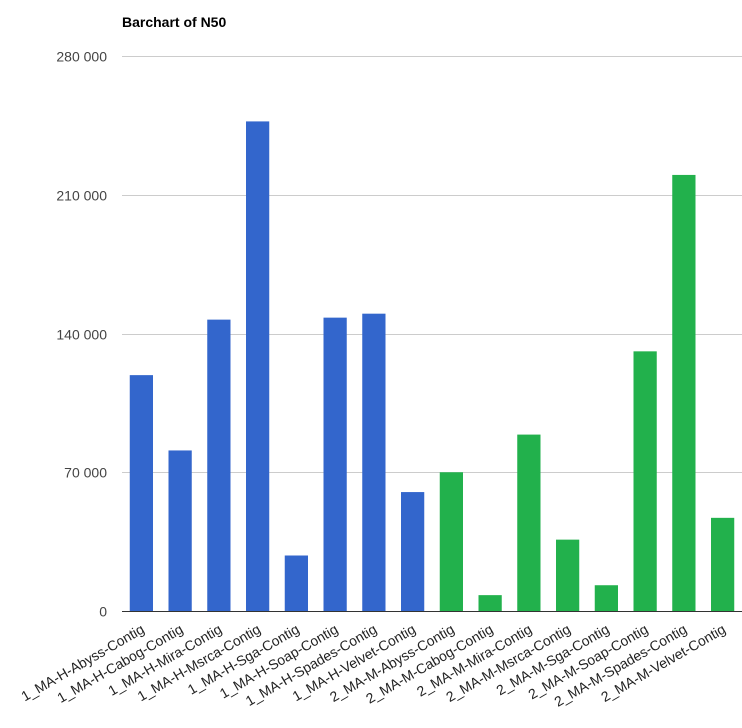 The width and height of the screenshot is (742, 728). Describe the element at coordinates (81, 57) in the screenshot. I see `y-tick-label: 280 000` at that location.